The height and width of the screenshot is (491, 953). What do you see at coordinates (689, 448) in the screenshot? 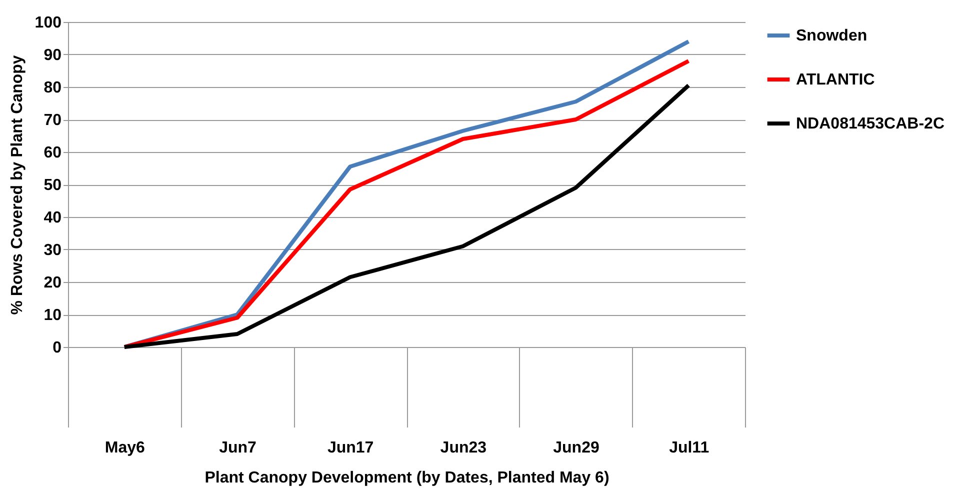
I see `x-tick-label: Jul11` at bounding box center [689, 448].